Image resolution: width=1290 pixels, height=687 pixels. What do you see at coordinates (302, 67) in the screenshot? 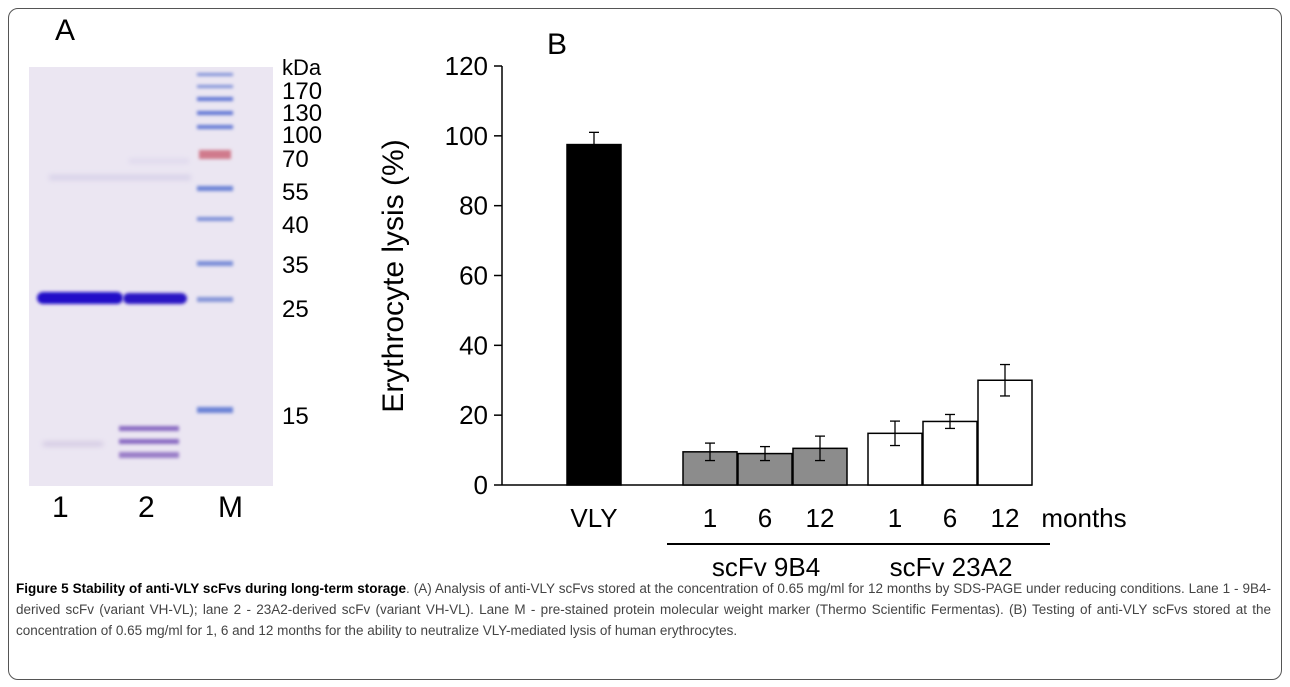
I see `kda-unit-label: kDa` at bounding box center [302, 67].